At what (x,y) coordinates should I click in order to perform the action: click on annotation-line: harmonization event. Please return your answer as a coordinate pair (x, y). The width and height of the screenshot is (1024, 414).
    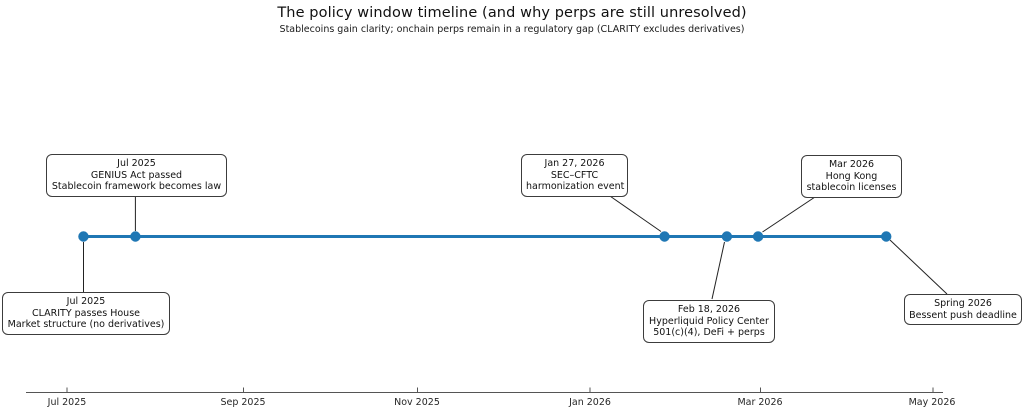
    Looking at the image, I should click on (575, 186).